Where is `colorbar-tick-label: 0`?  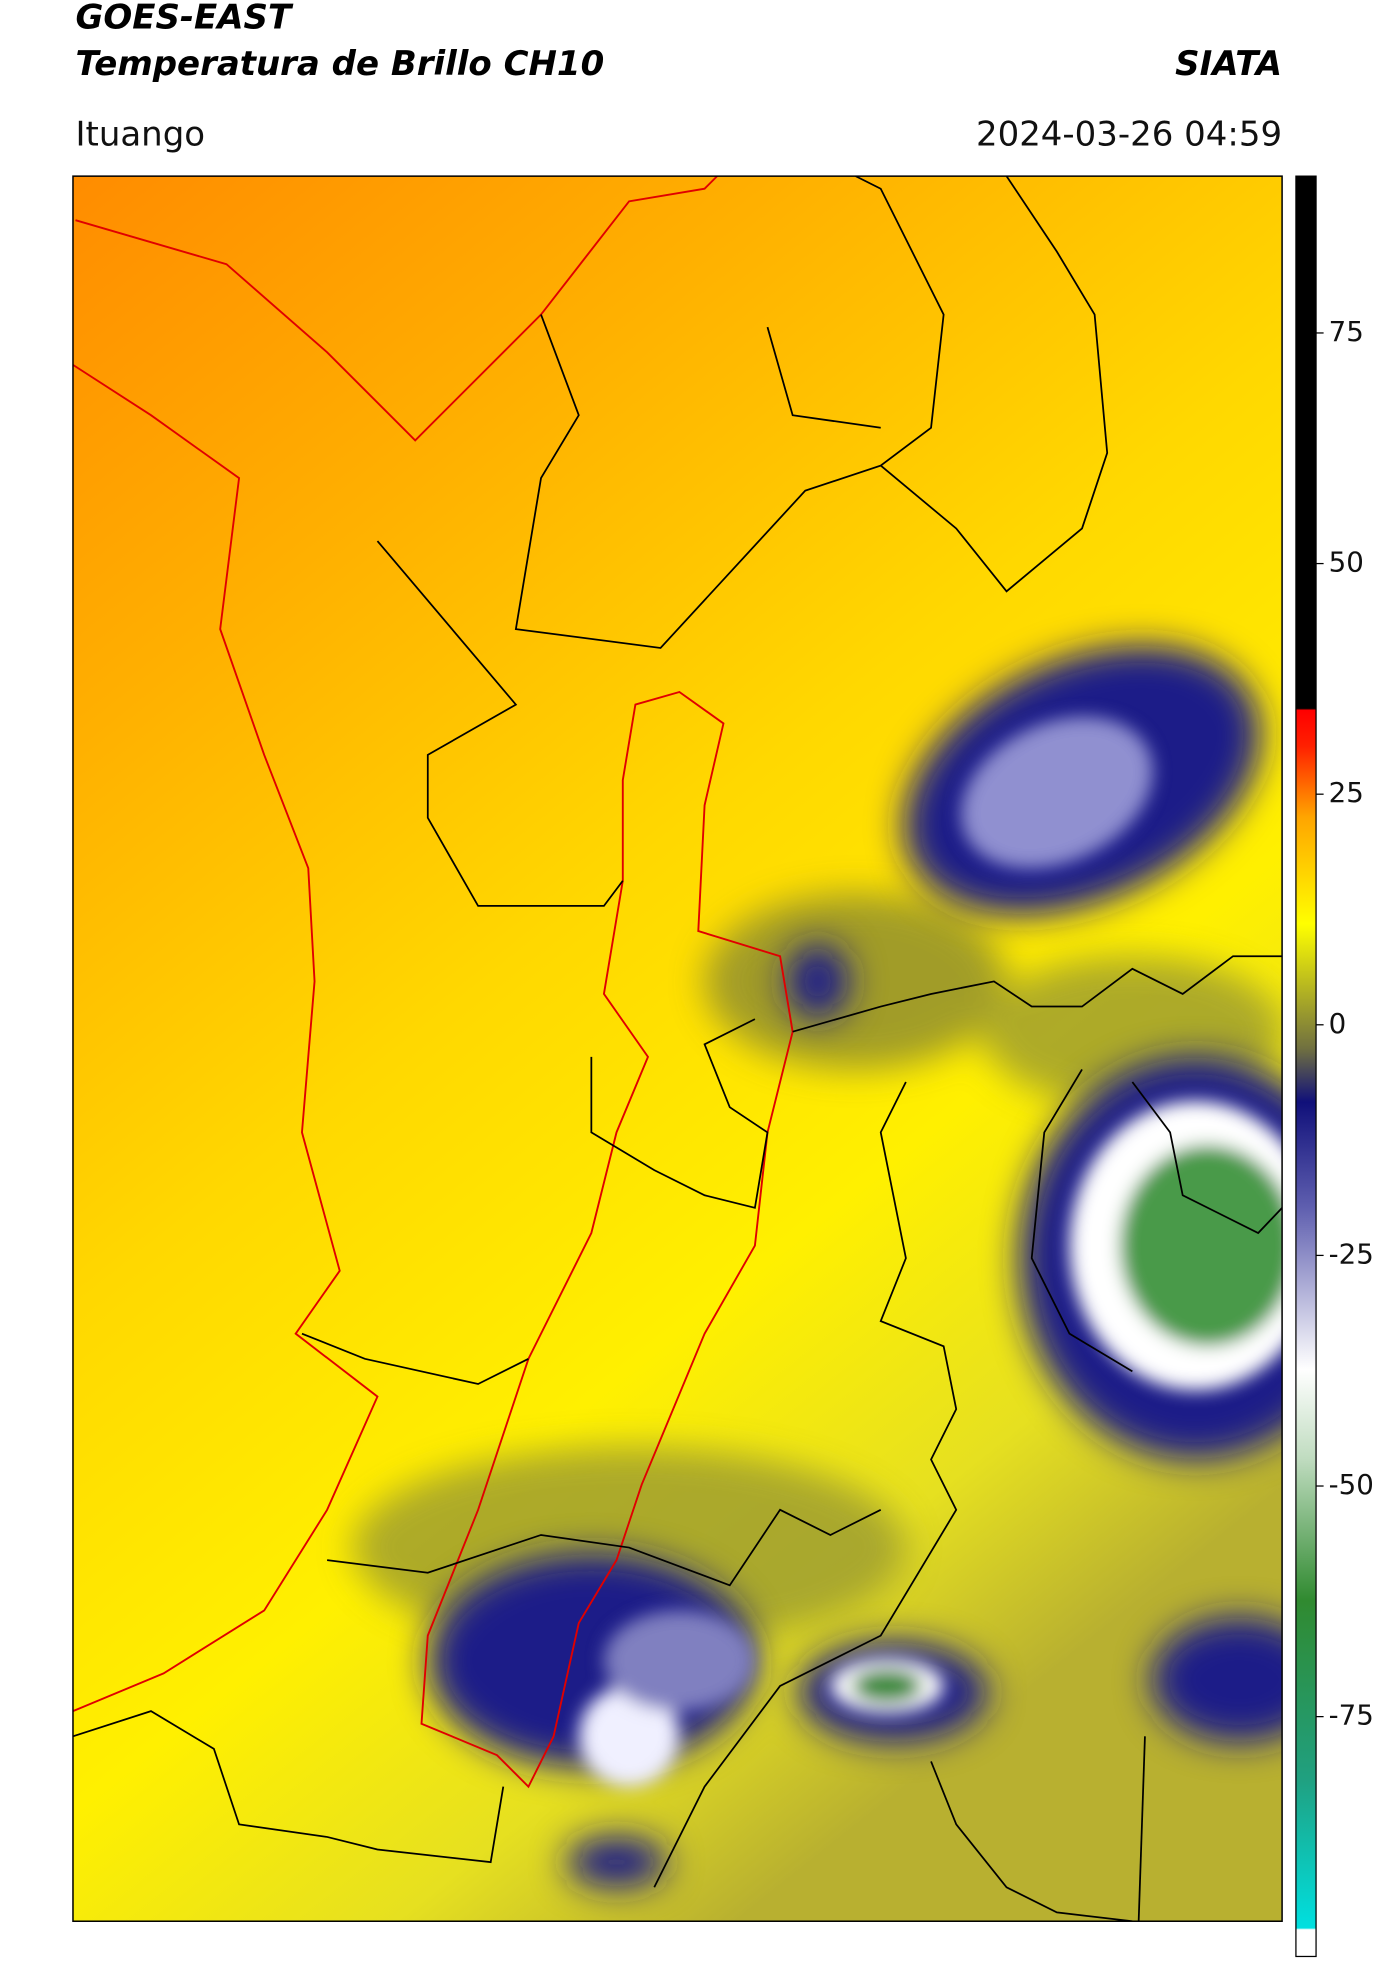
colorbar-tick-label: 0 is located at coordinates (1338, 1023).